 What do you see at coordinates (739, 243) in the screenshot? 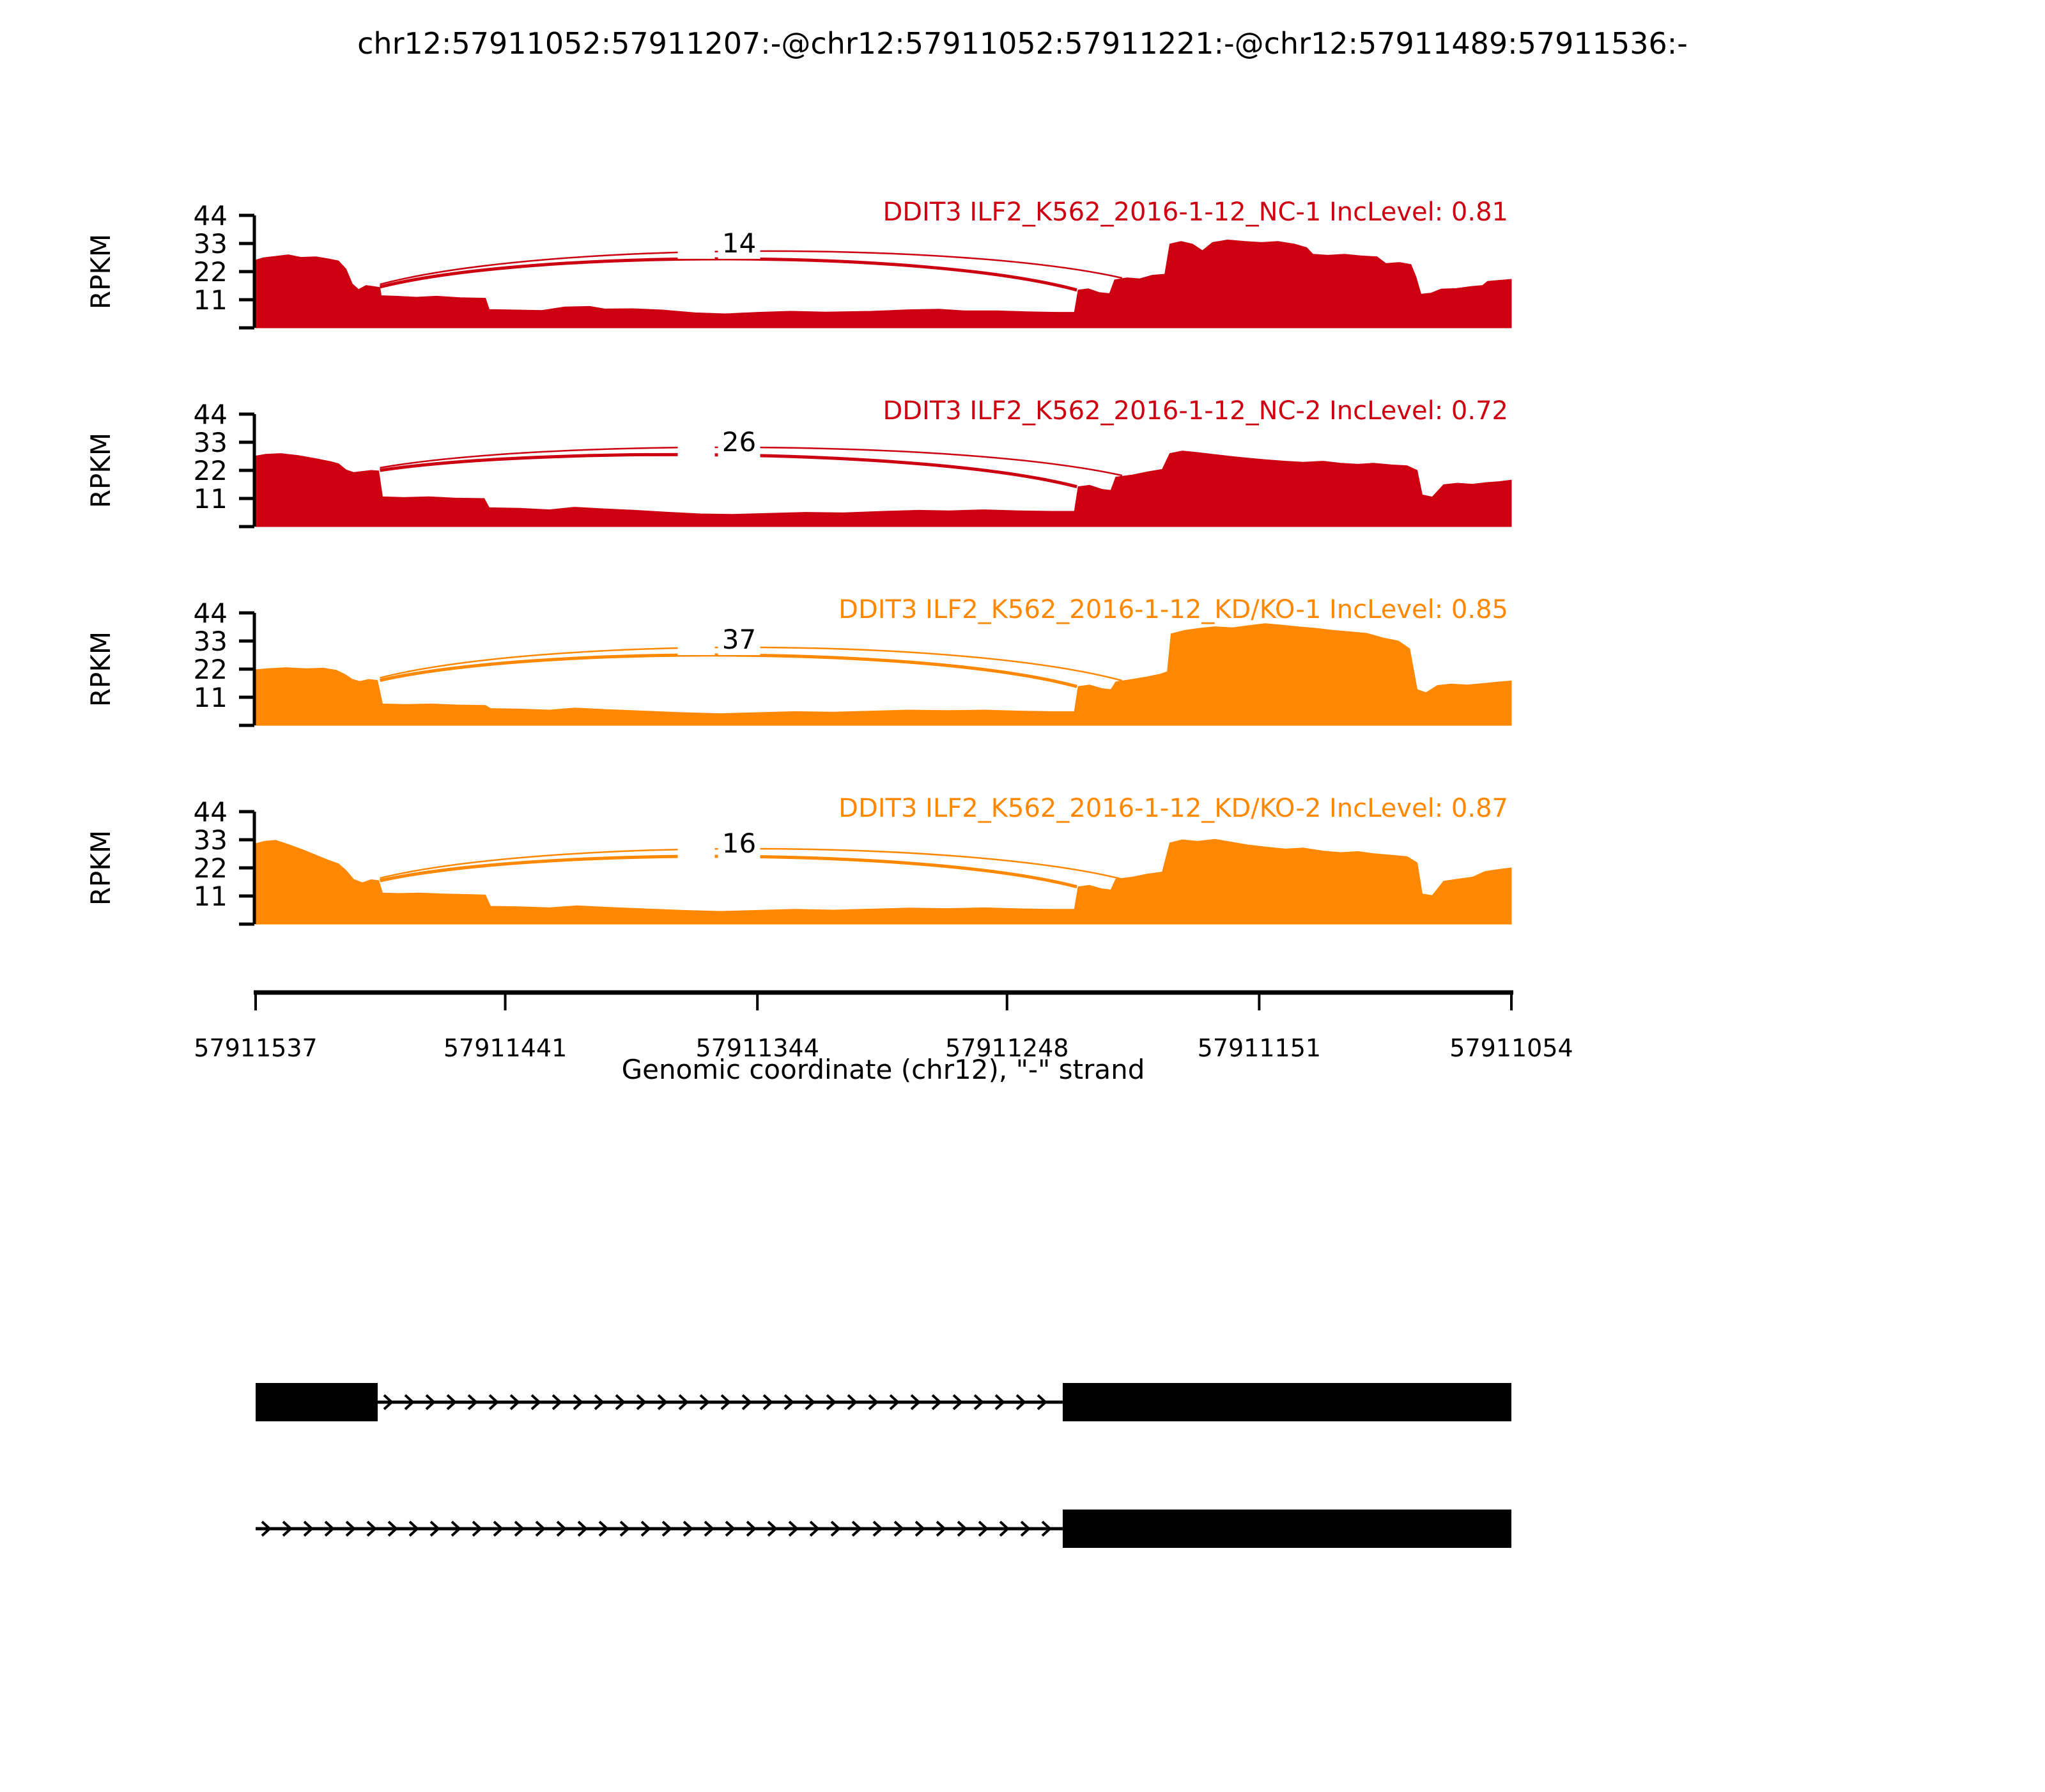
I see `junction-count-label: 14` at bounding box center [739, 243].